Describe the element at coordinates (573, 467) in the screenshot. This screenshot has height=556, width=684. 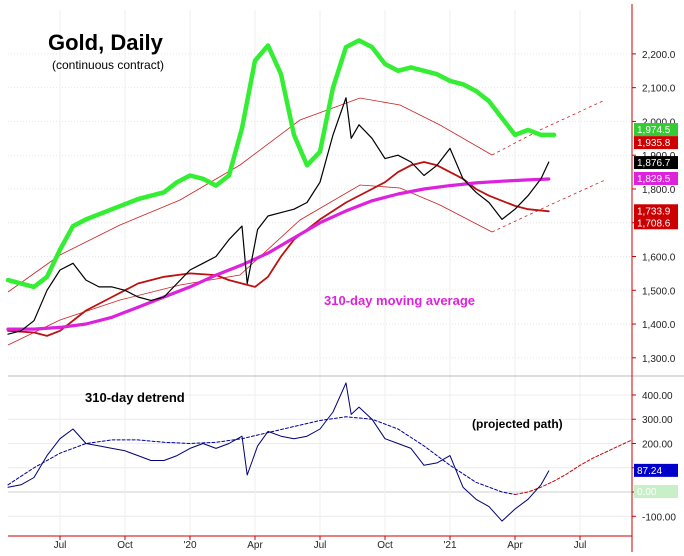
I see `projected-path-line` at that location.